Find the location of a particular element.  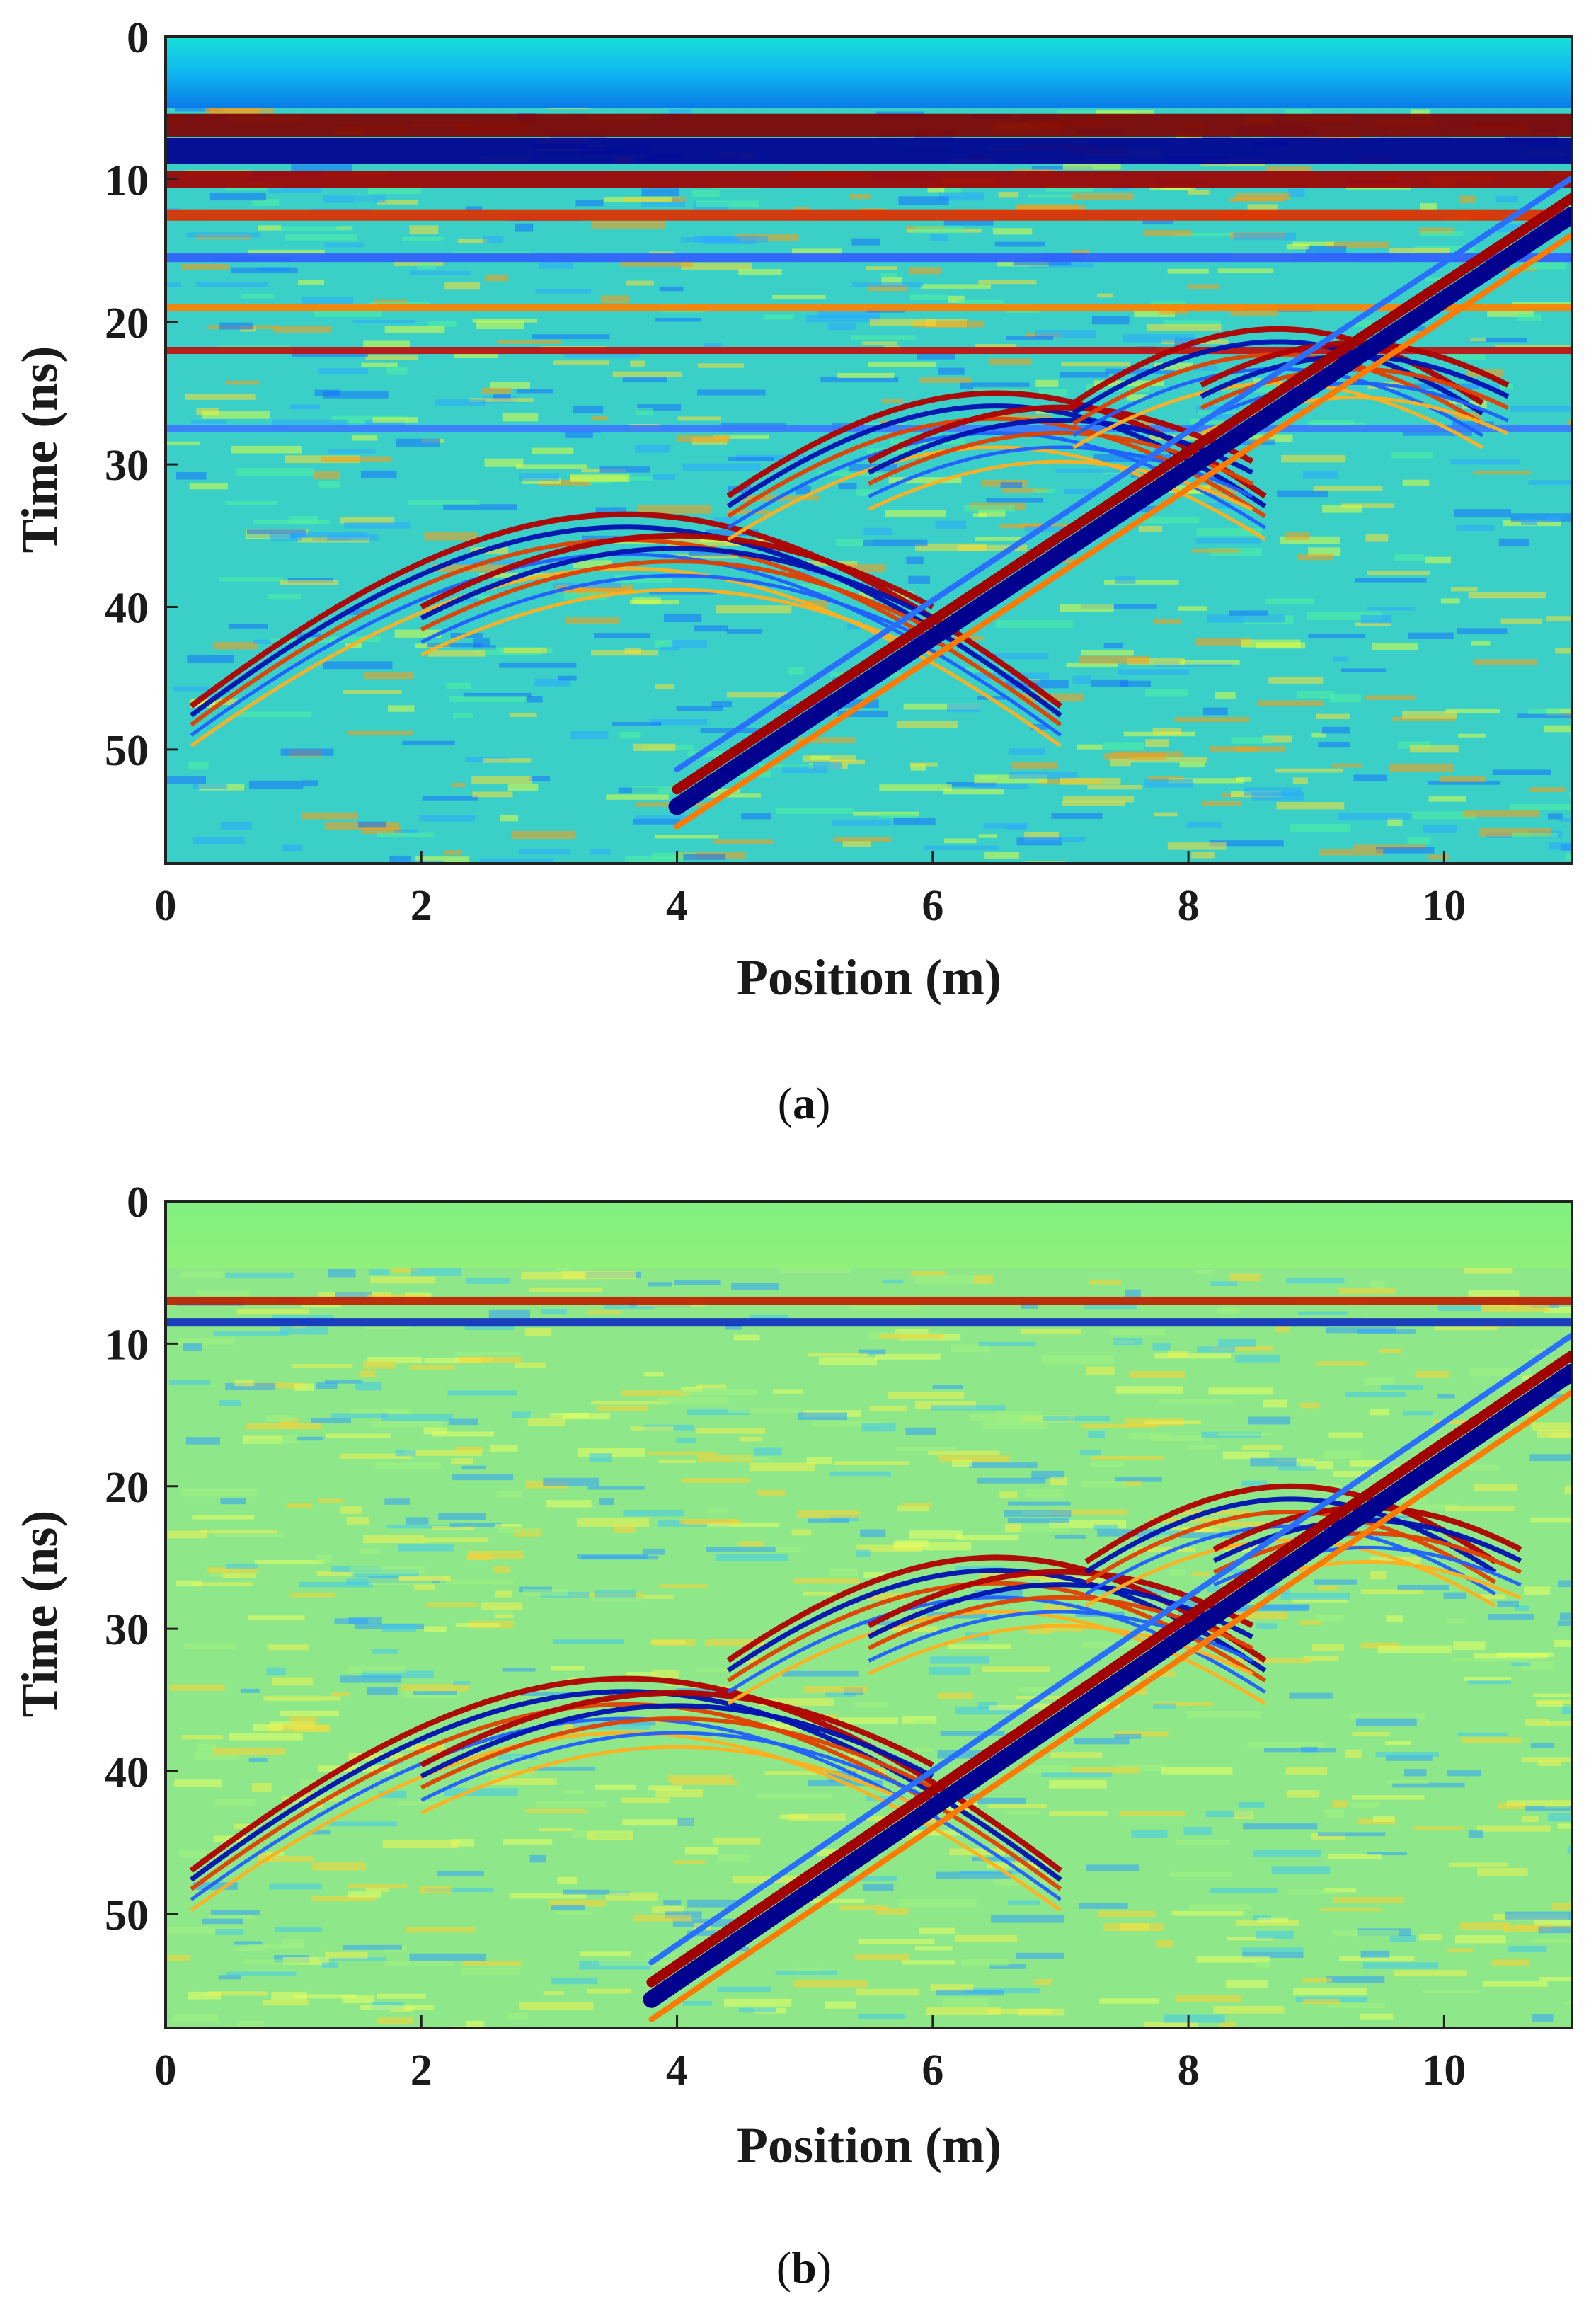

y-ticks-b: 0 10 20 30 40 50 is located at coordinates (141, 1559).